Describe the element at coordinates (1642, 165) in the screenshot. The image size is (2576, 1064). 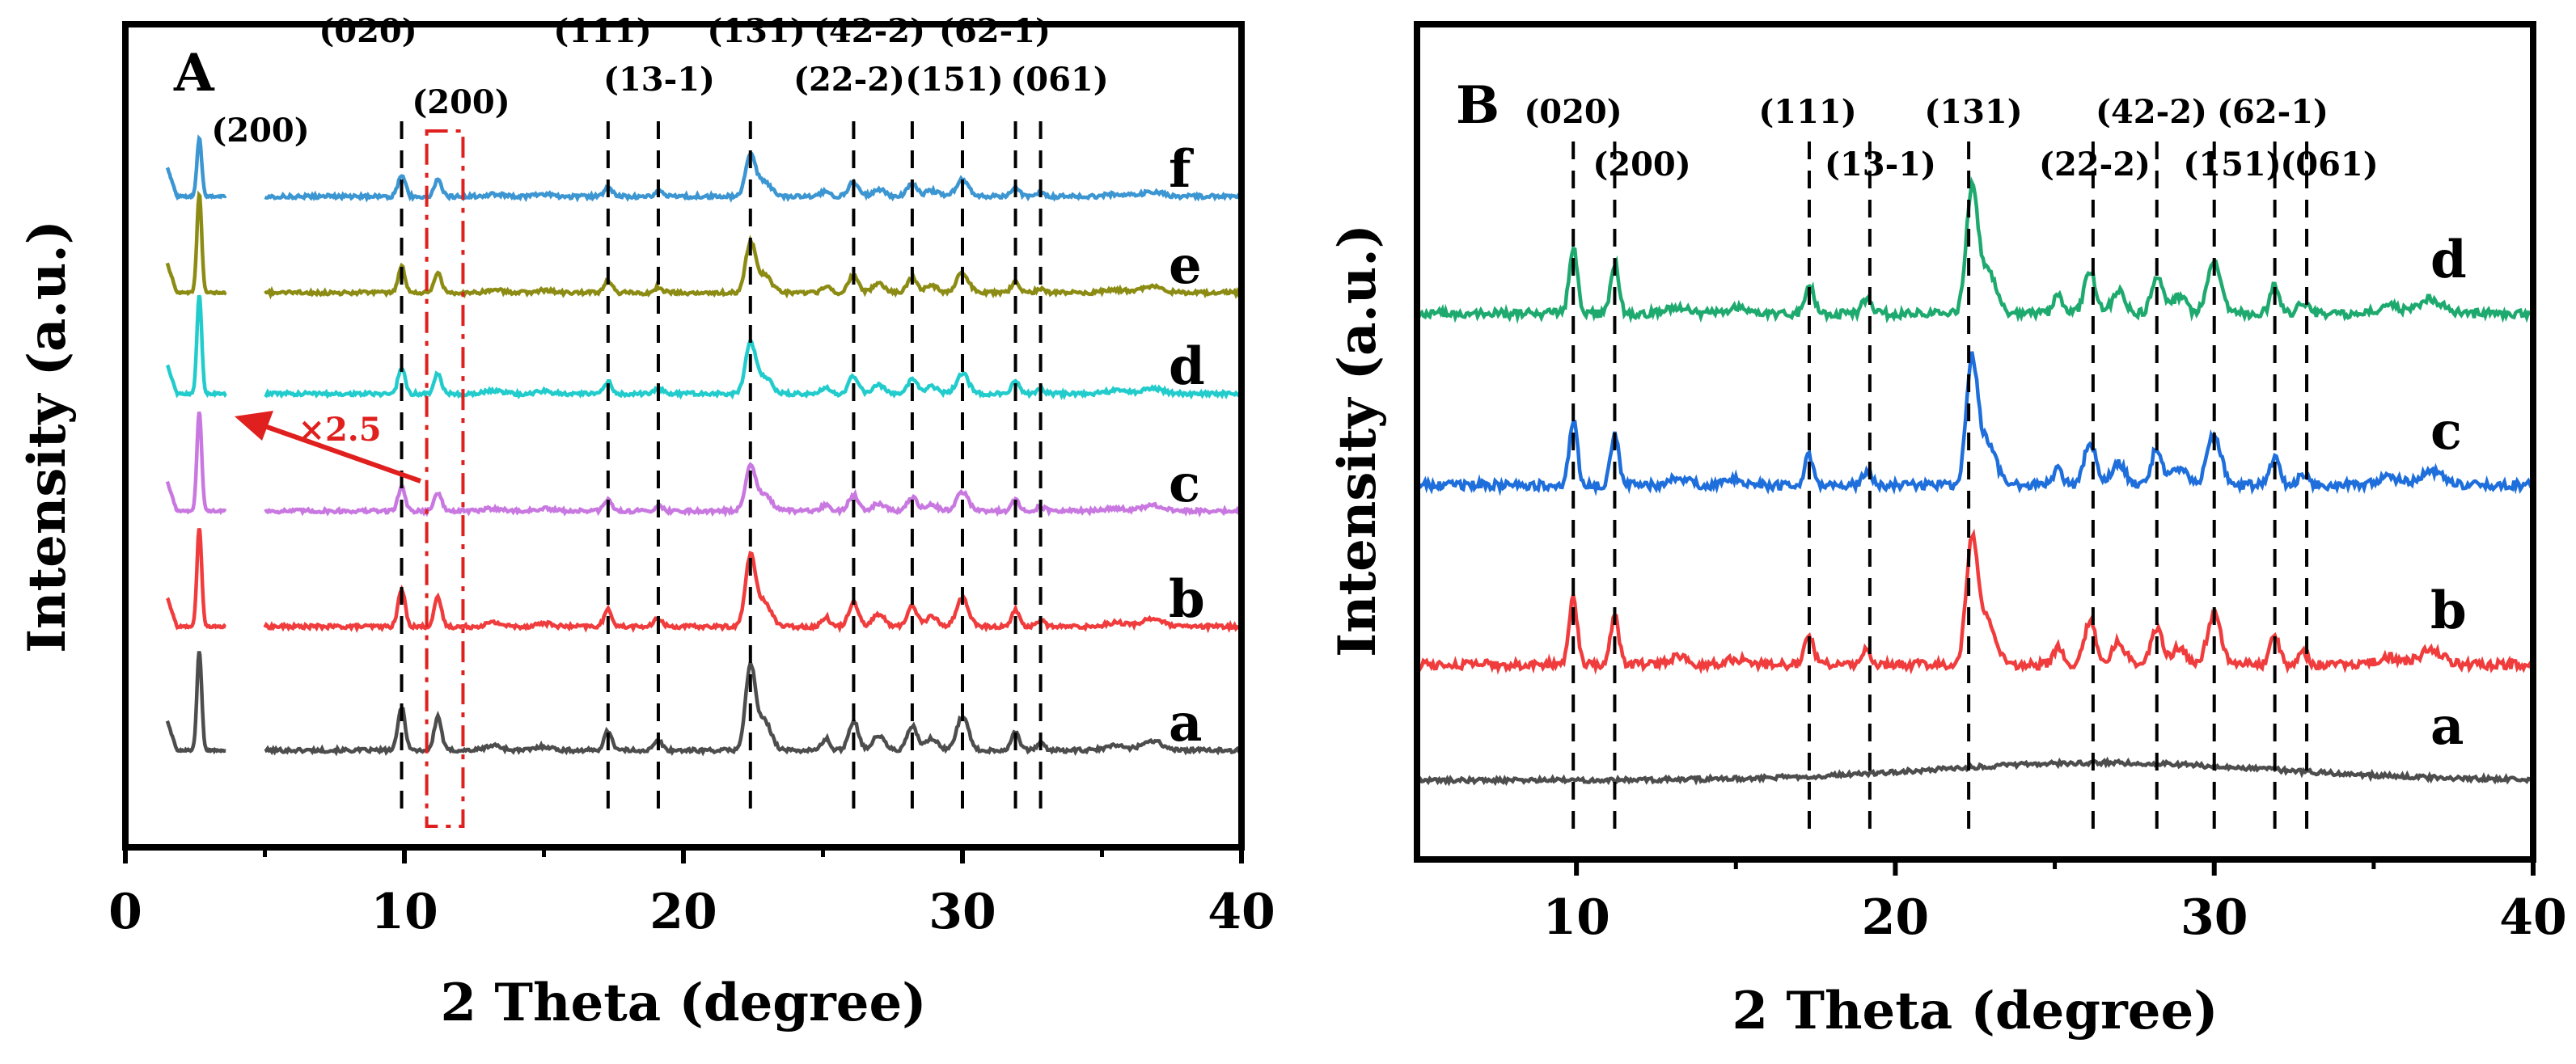
I see `panel-b-reflection-label: (200)` at that location.